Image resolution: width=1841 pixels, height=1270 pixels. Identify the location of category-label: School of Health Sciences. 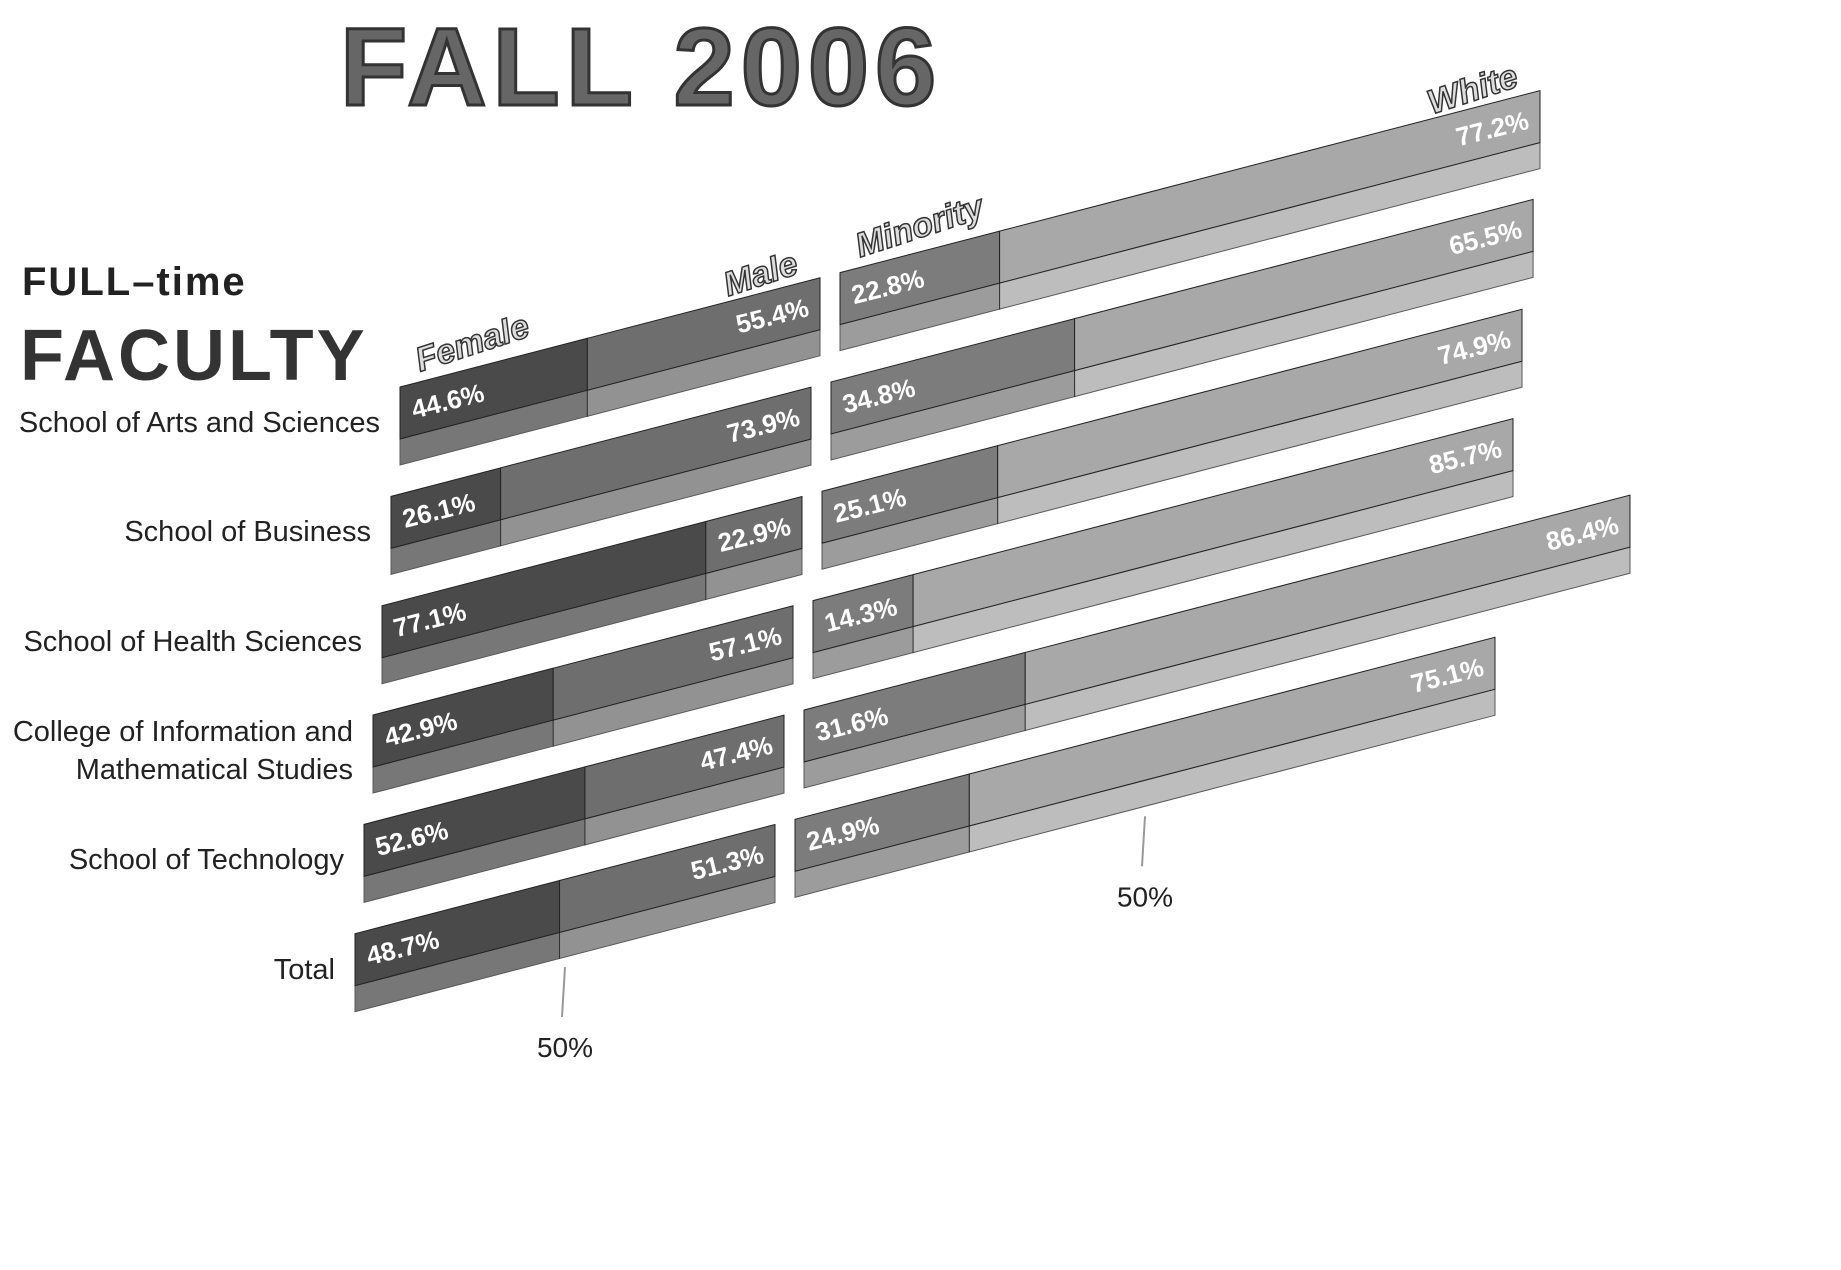
(192, 641).